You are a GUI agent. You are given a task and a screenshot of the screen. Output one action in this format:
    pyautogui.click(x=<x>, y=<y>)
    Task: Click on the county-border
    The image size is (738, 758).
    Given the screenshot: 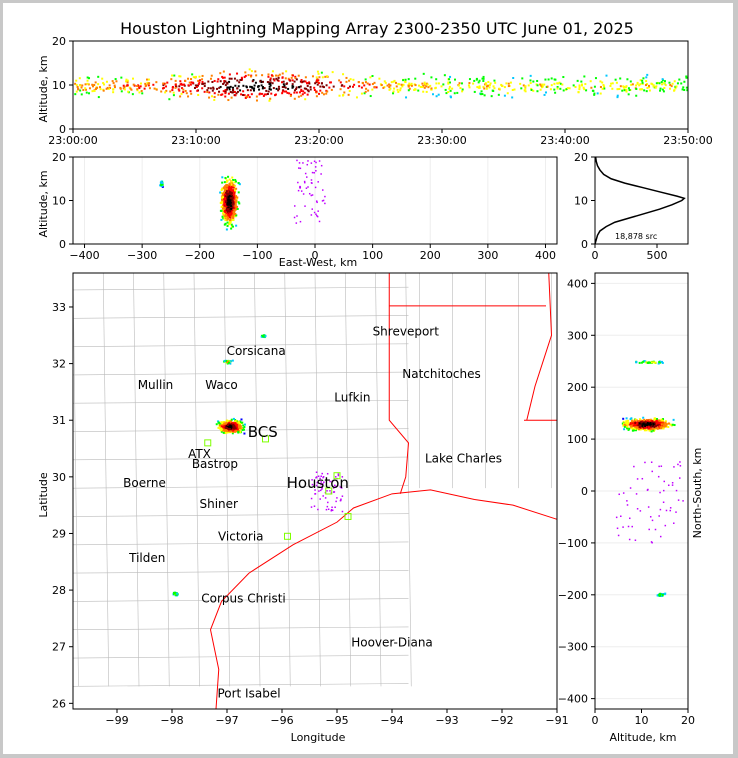 What is the action you would take?
    pyautogui.click(x=240, y=656)
    